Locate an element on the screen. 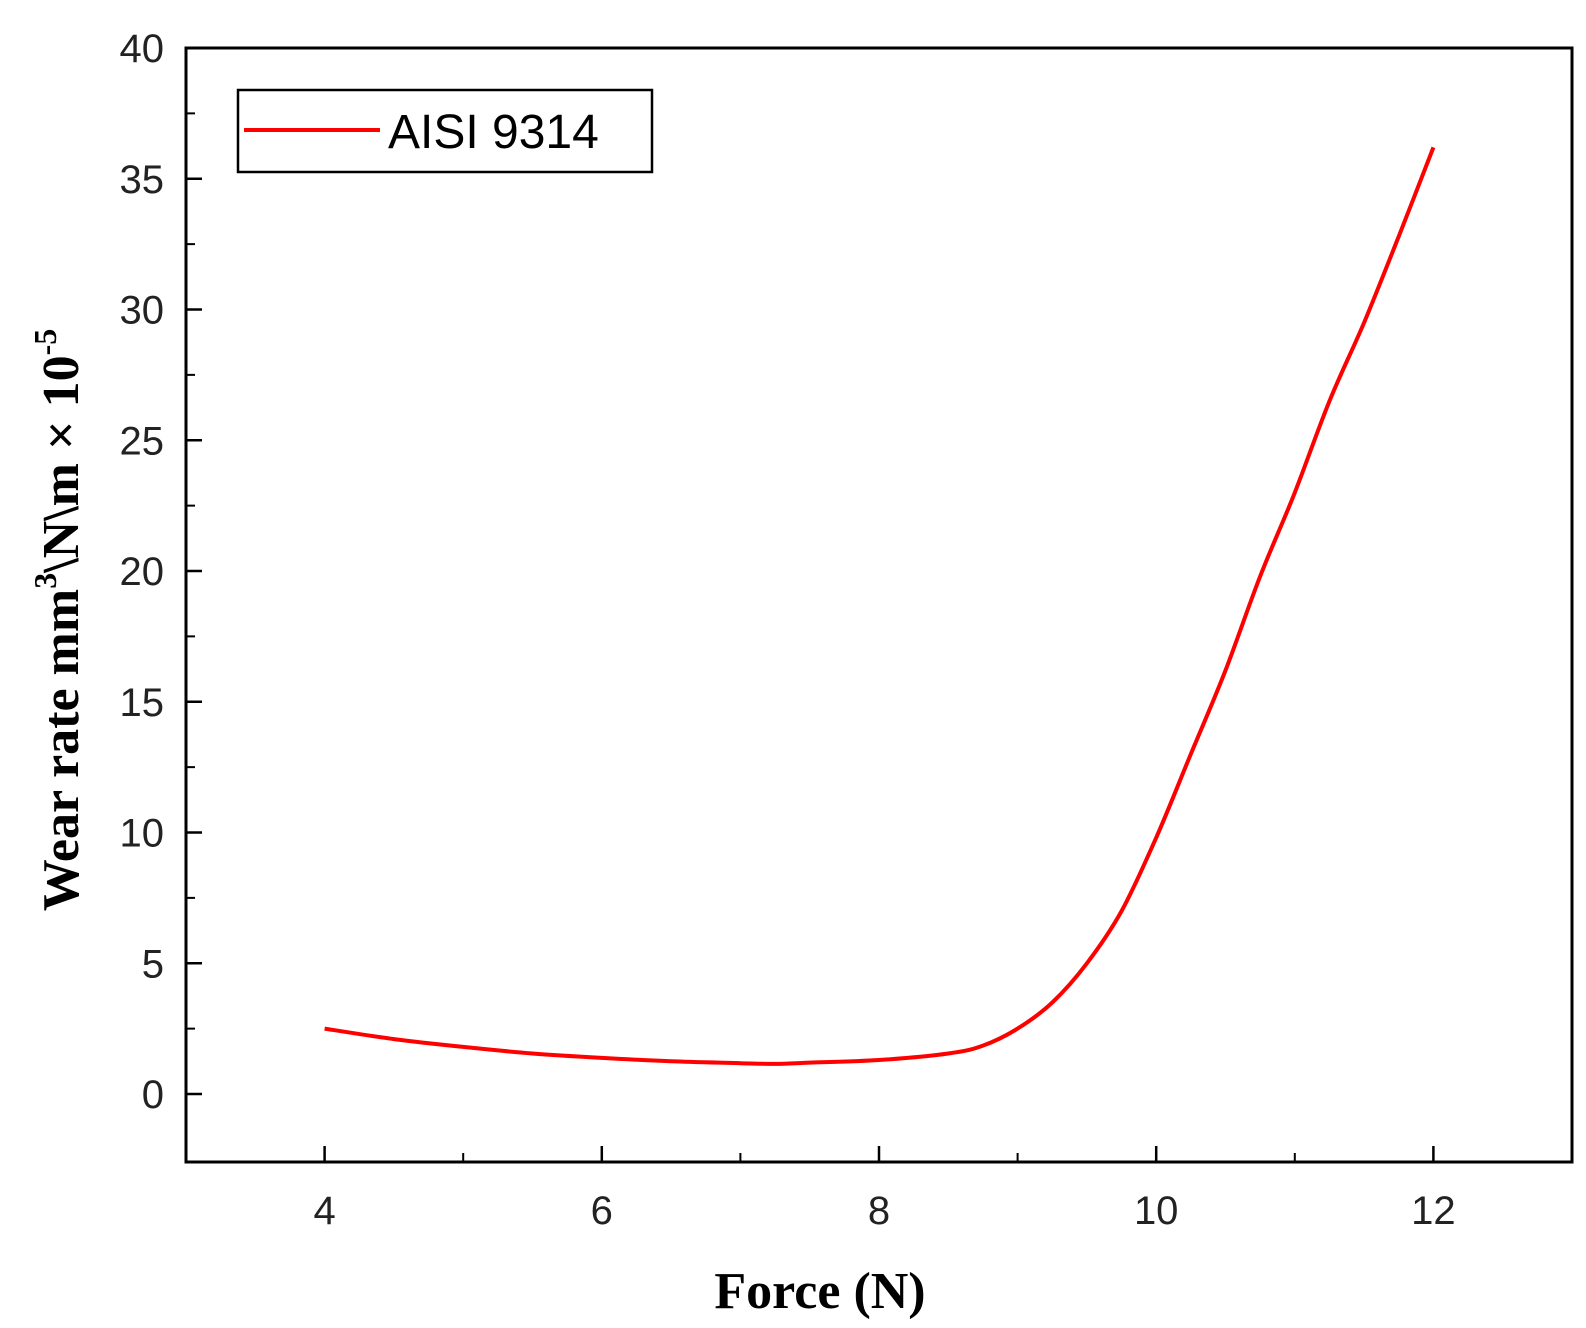  y-axis: 0 5 10 15 20 25 30 35 40 is located at coordinates (161, 572).